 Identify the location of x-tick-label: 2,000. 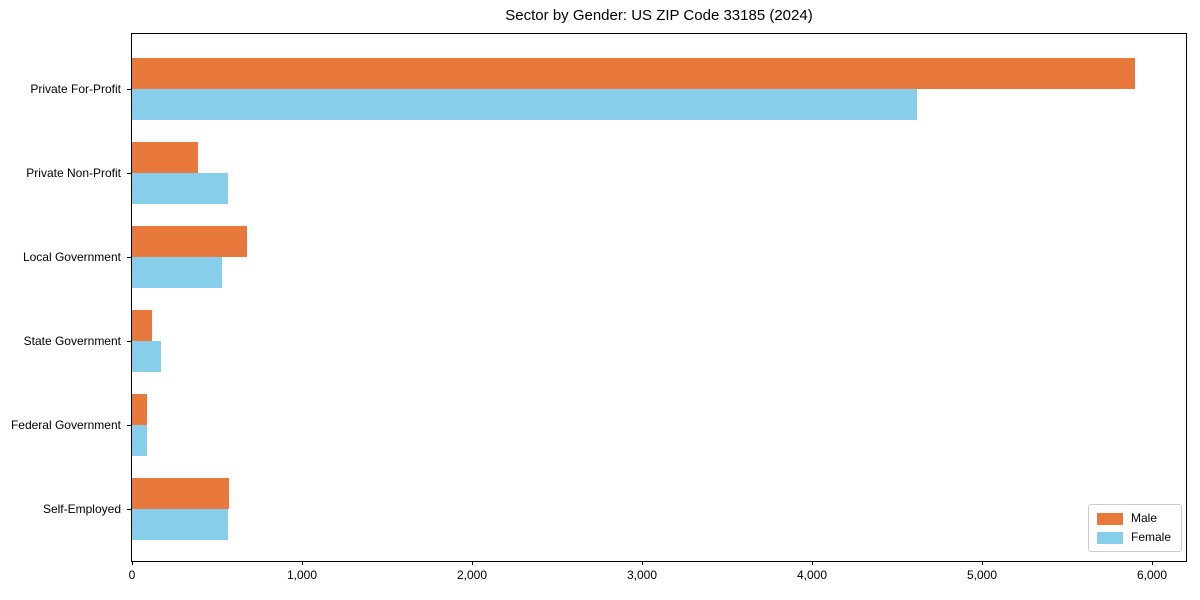
(472, 575).